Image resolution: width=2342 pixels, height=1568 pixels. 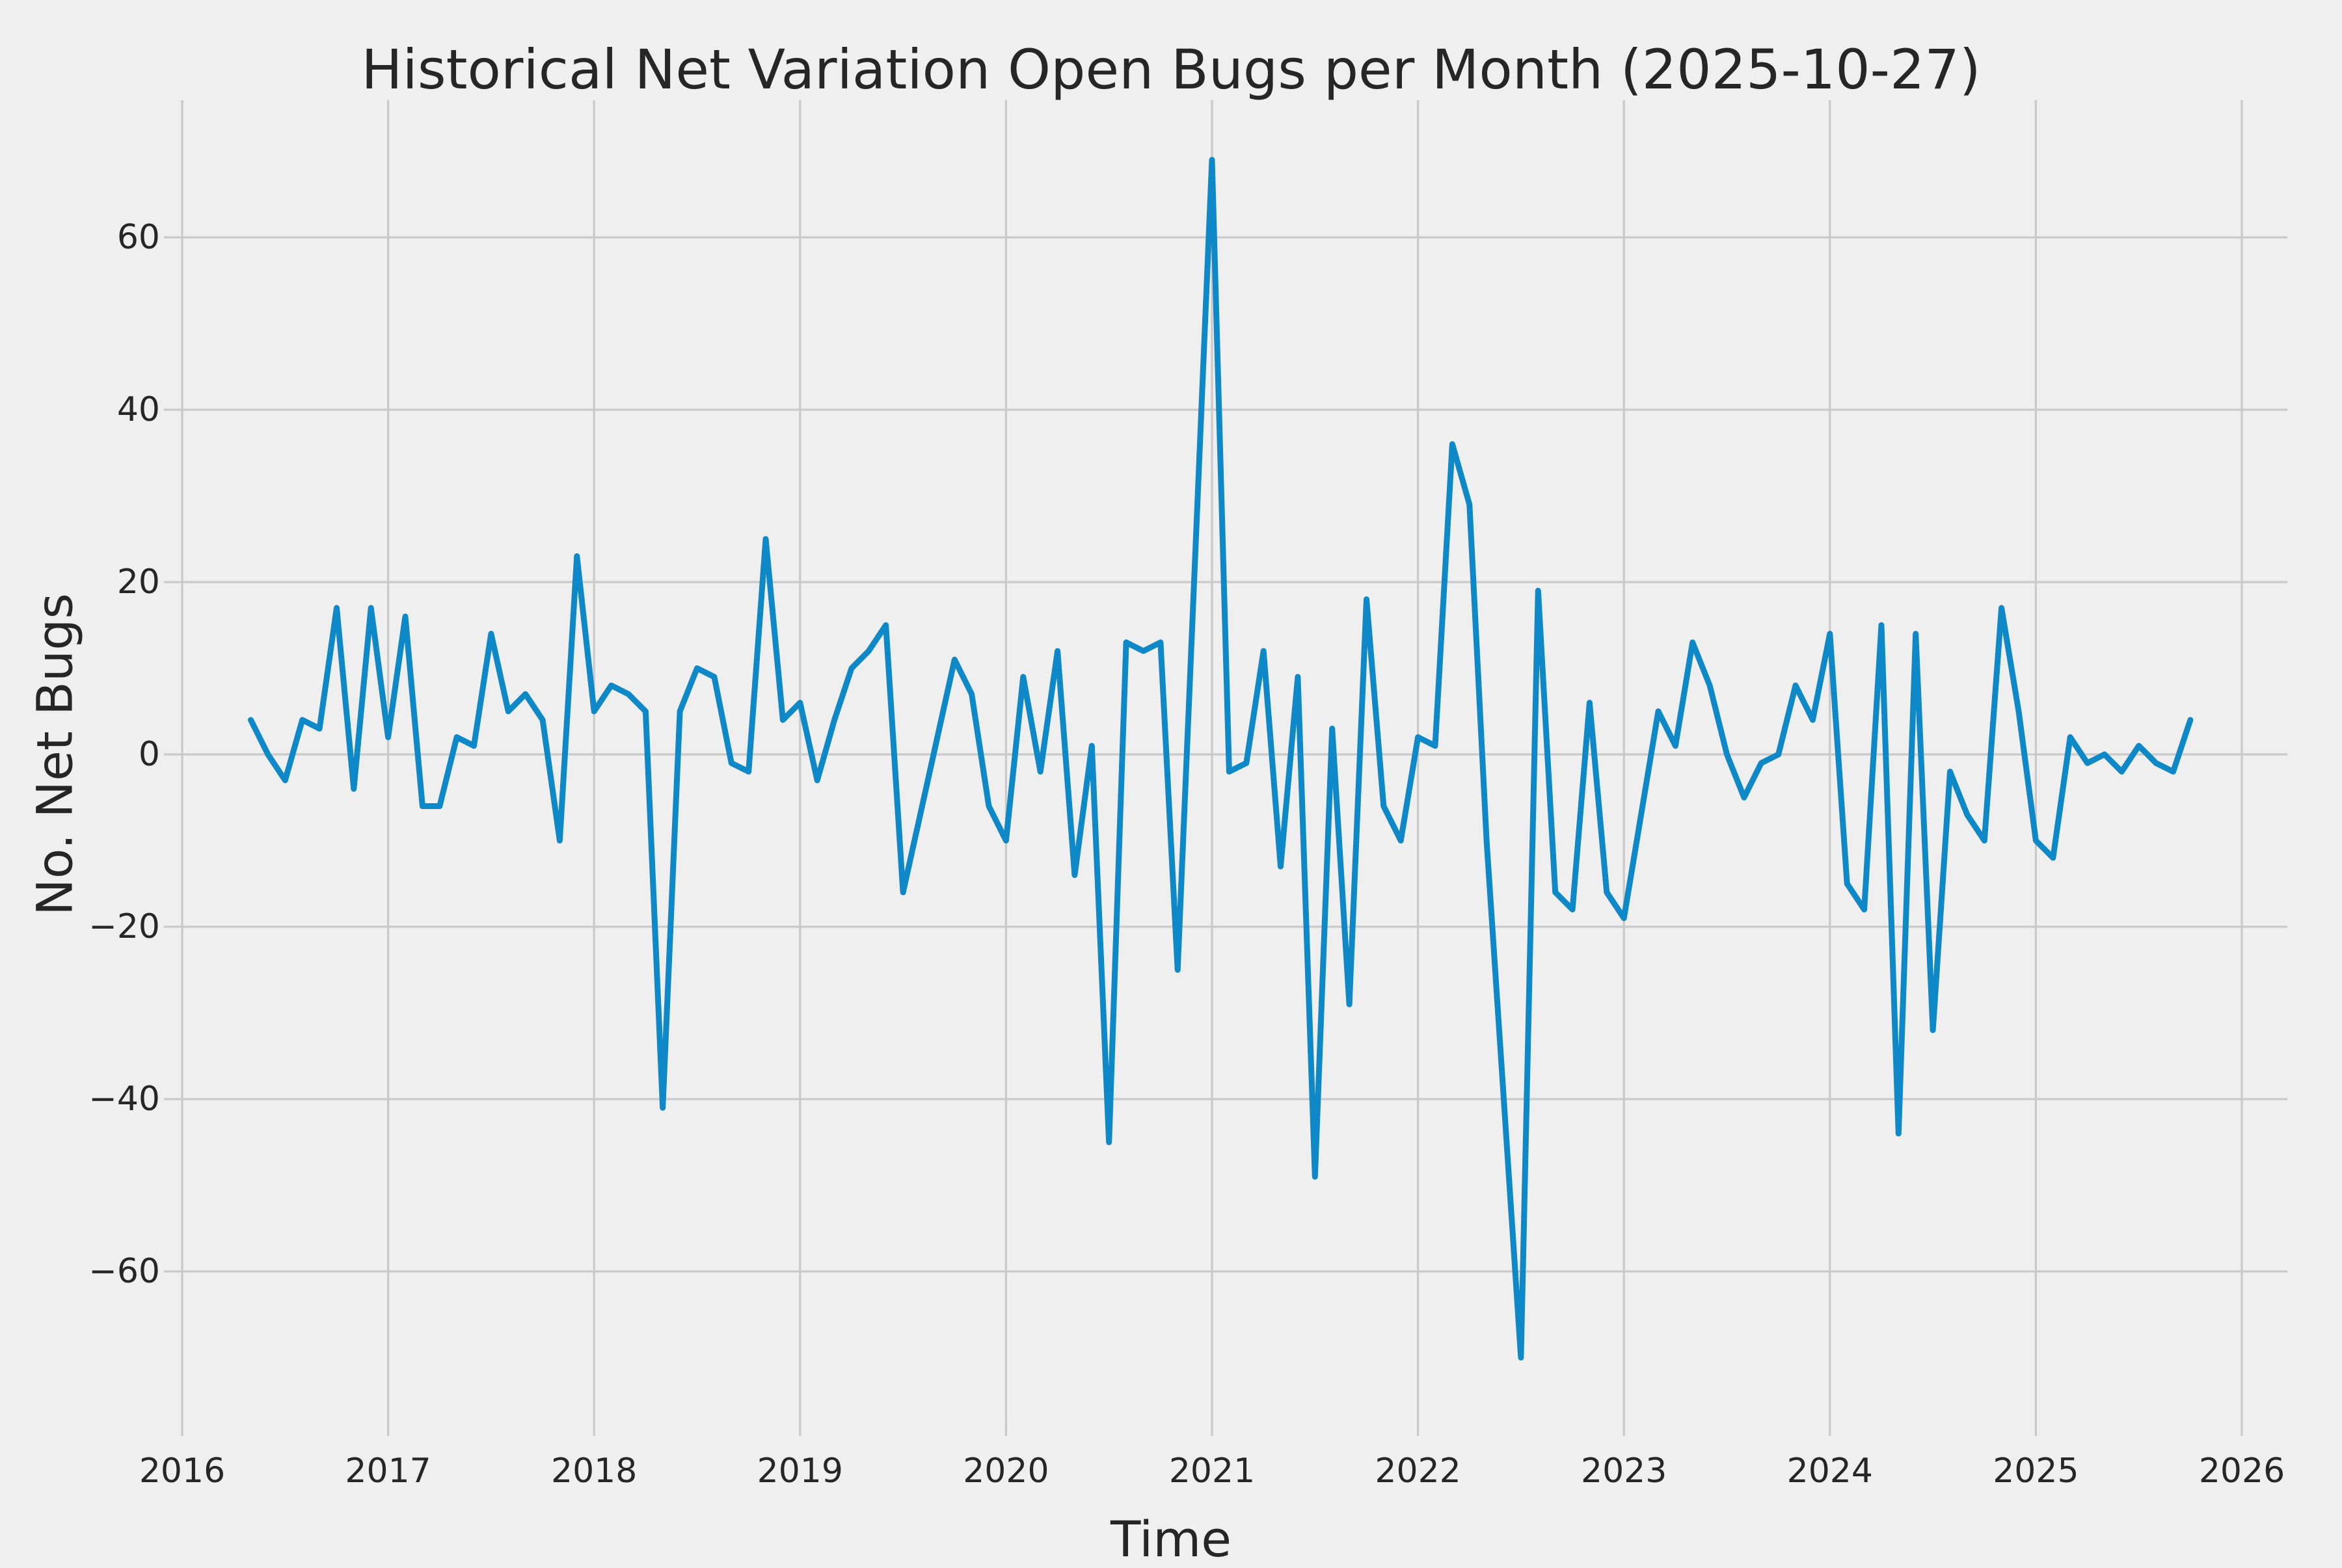 I want to click on x-tick-label: 2018, so click(x=594, y=1471).